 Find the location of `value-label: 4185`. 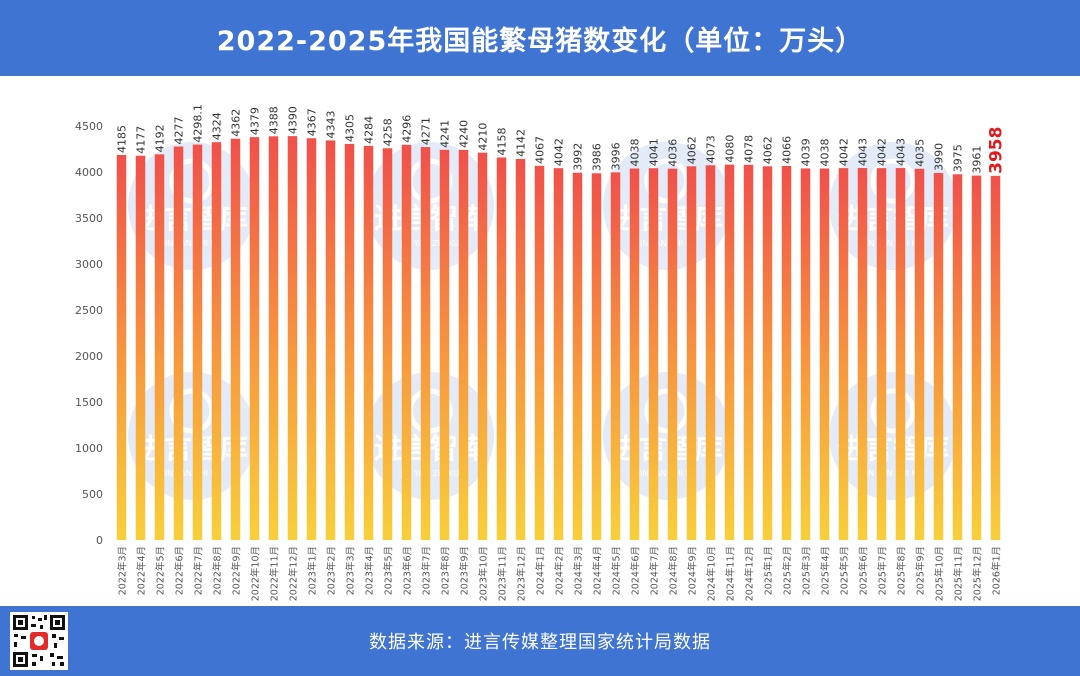

value-label: 4185 is located at coordinates (122, 139).